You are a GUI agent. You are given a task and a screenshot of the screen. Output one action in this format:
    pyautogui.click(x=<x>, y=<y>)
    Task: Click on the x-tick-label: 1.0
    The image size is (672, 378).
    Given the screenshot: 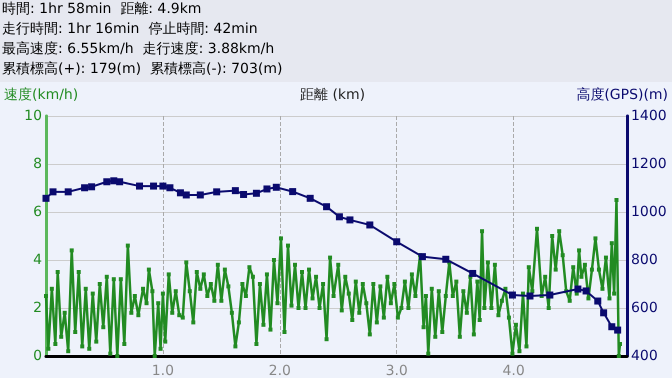 What is the action you would take?
    pyautogui.click(x=163, y=370)
    